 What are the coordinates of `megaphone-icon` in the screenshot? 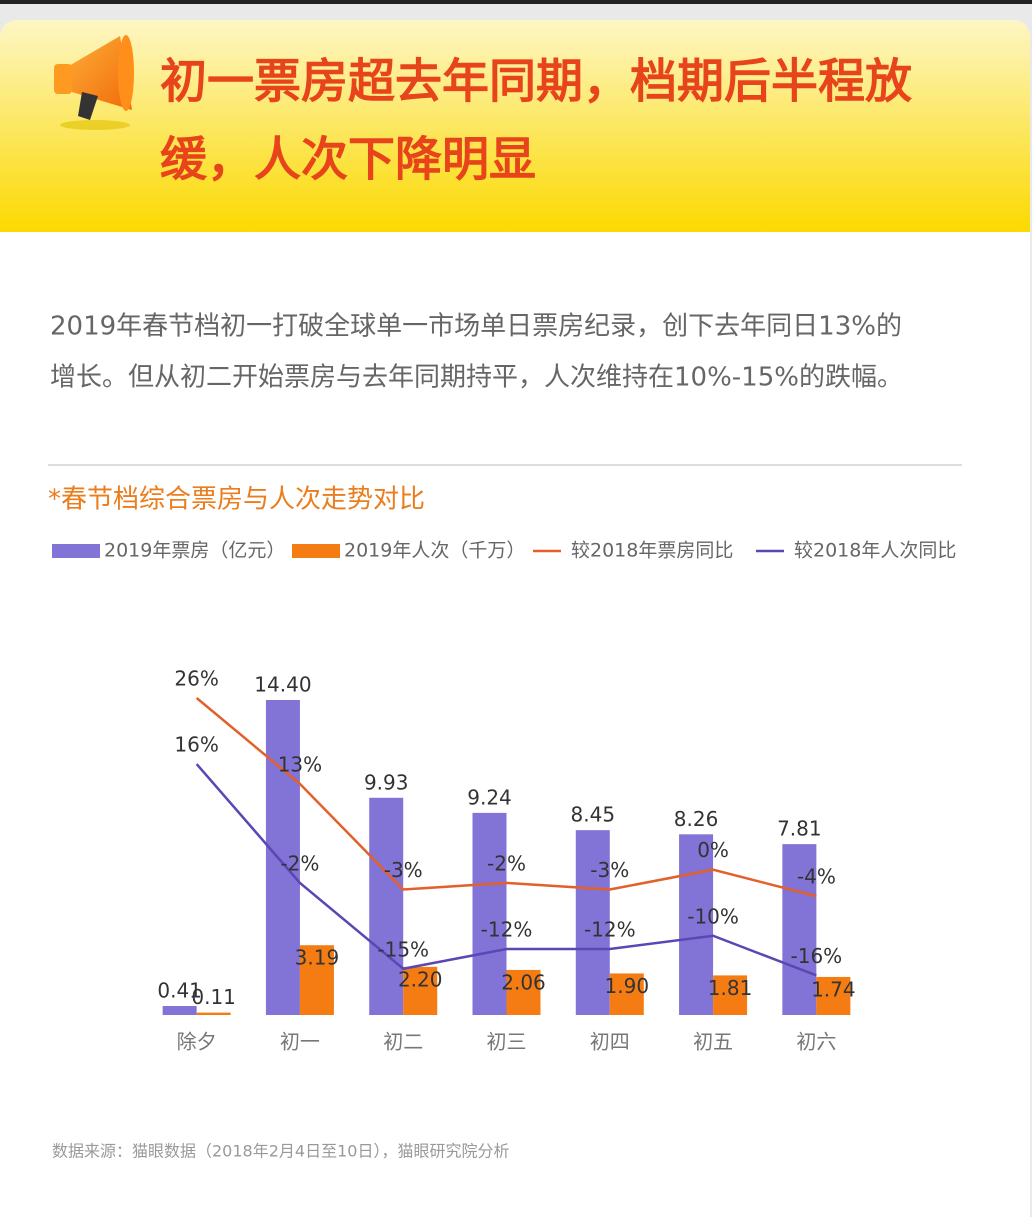 It's located at (94, 82).